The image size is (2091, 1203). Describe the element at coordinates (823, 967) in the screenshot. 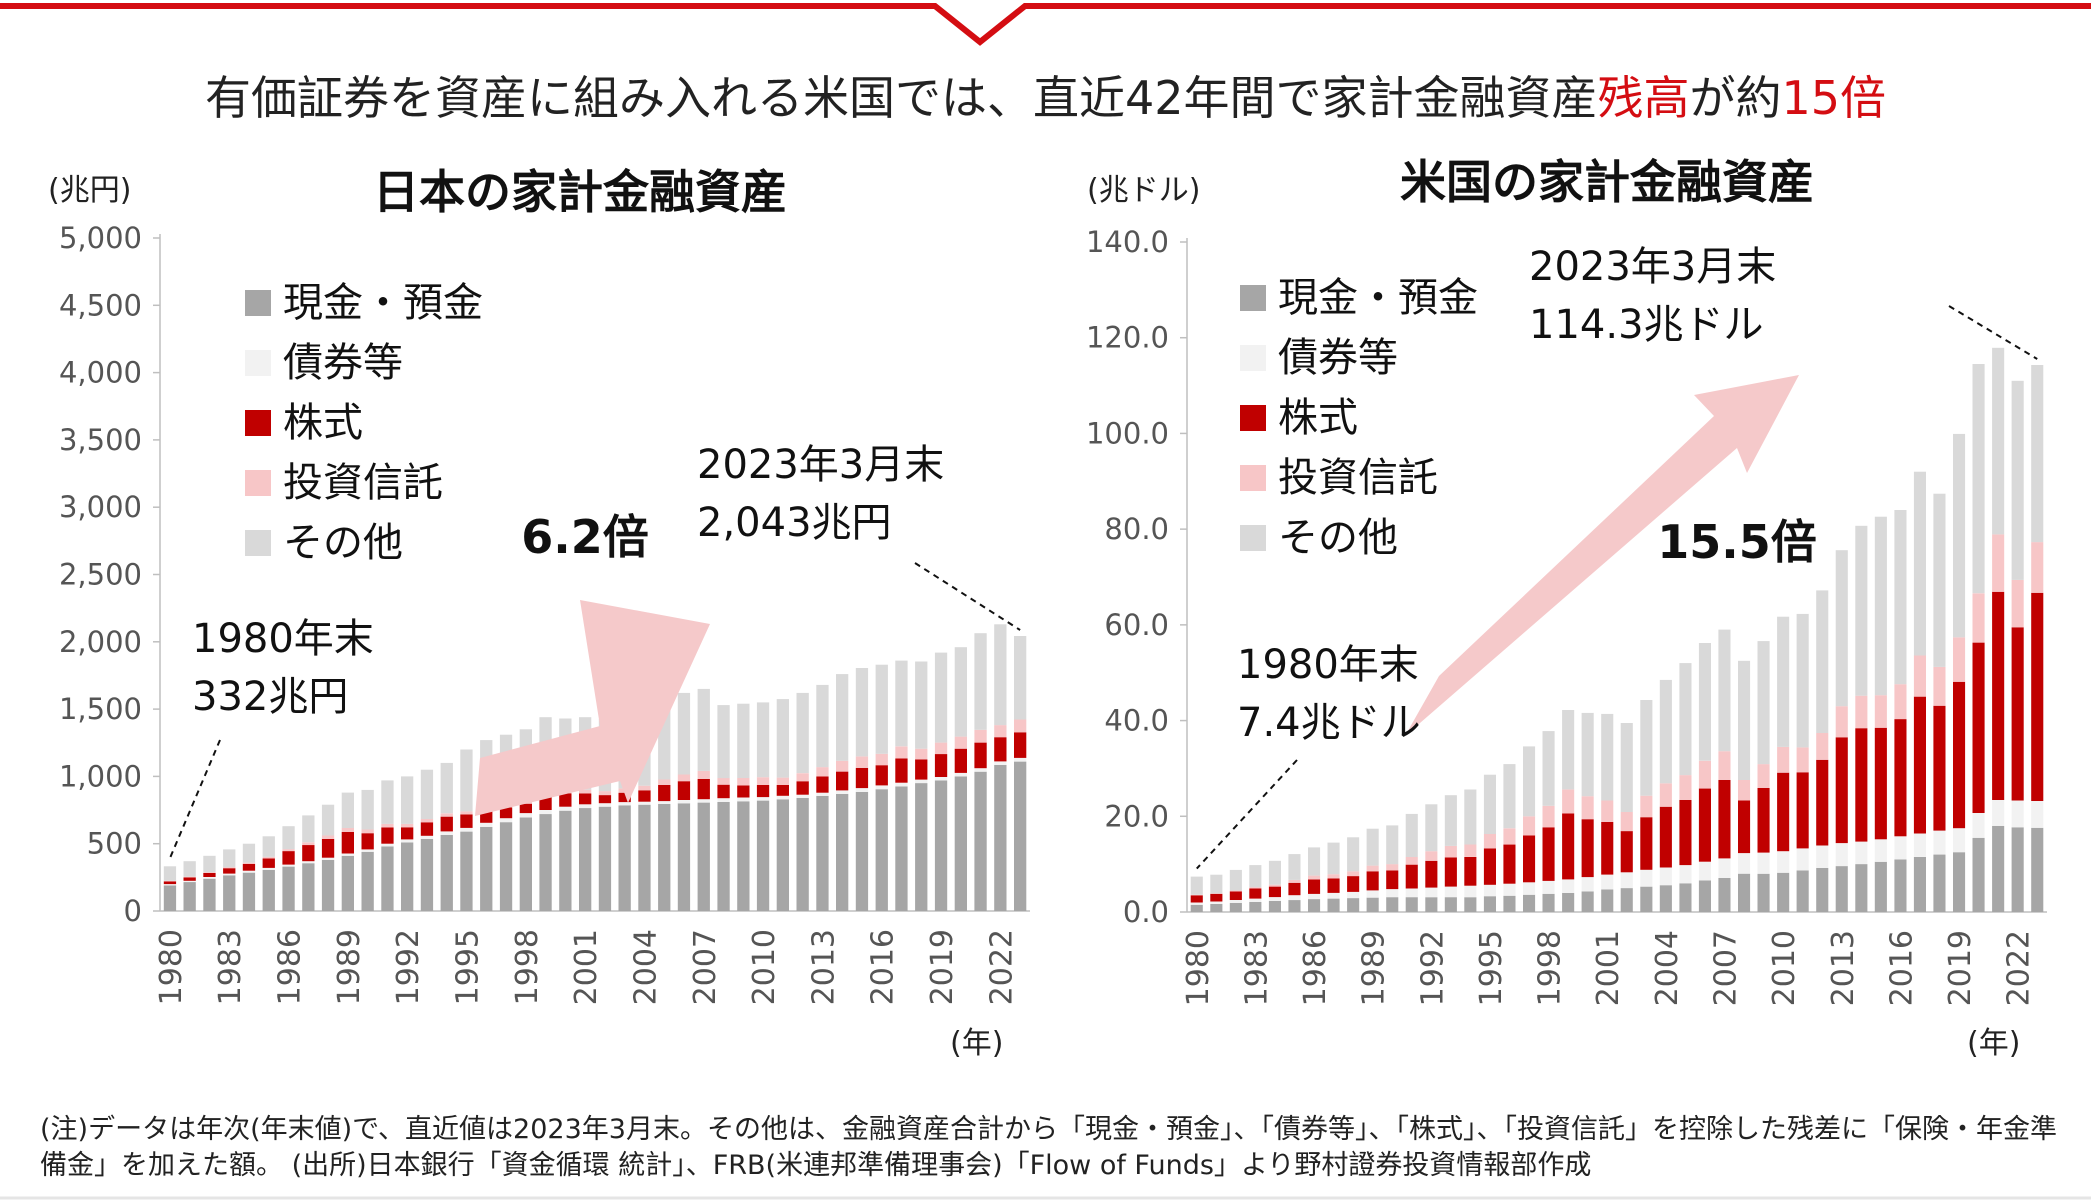

I see `jp-x-tick-label: 2013` at that location.